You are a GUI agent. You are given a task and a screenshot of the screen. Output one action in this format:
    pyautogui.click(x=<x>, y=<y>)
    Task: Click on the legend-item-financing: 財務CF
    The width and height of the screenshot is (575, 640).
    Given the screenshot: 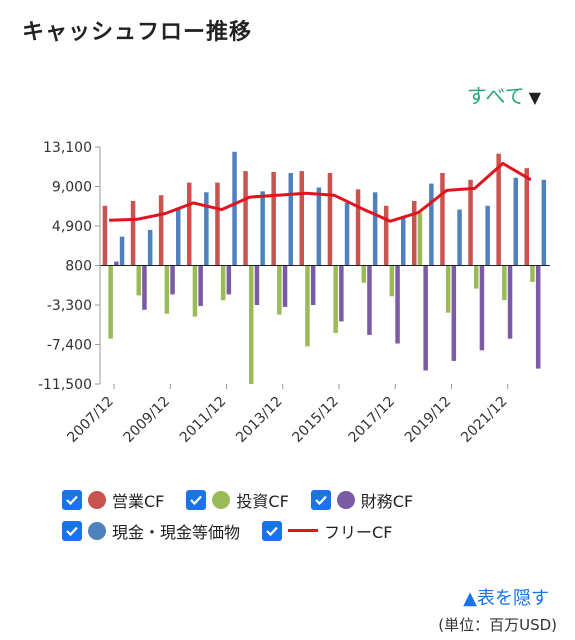 What is the action you would take?
    pyautogui.click(x=362, y=500)
    